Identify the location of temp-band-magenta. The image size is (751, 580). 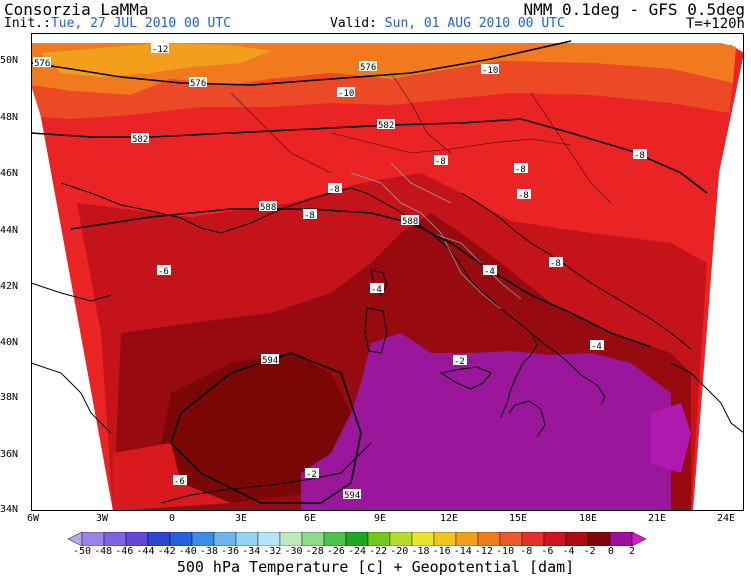
(671, 438).